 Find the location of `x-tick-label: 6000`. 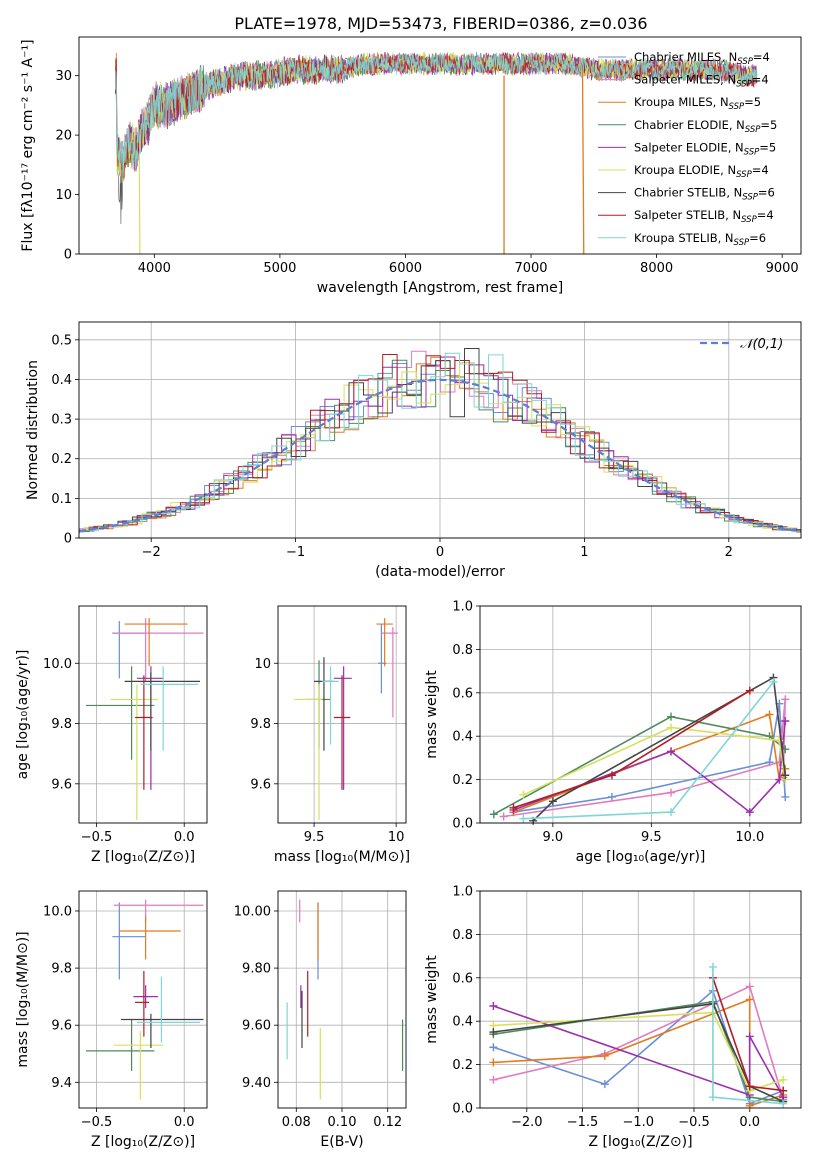

x-tick-label: 6000 is located at coordinates (405, 268).